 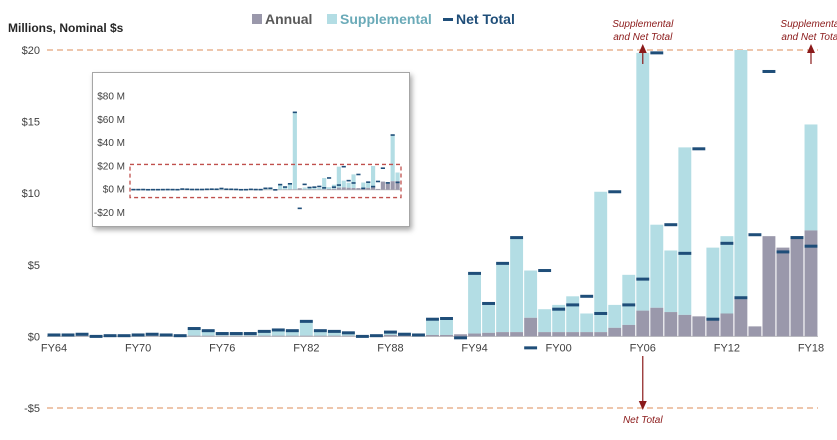 I want to click on inset-y-tick-label: $20 M, so click(x=111, y=166).